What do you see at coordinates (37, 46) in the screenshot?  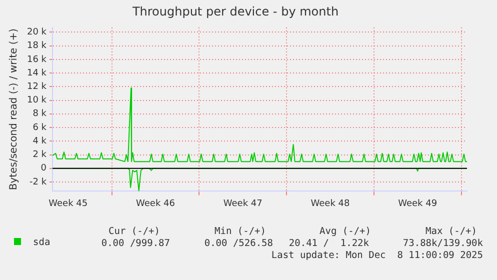 I see `y-tick-label: 18 k` at bounding box center [37, 46].